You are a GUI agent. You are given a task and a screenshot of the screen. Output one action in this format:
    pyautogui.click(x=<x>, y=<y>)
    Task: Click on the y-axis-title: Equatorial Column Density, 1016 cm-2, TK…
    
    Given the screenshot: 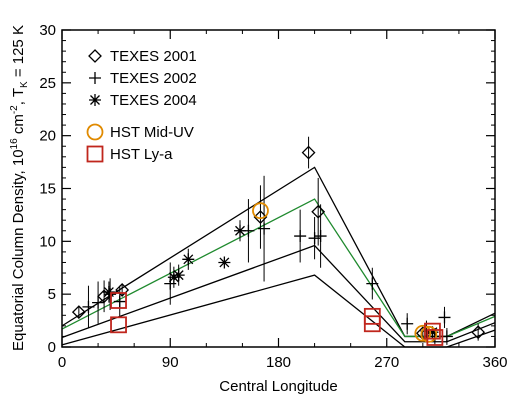 What is the action you would take?
    pyautogui.click(x=19, y=188)
    